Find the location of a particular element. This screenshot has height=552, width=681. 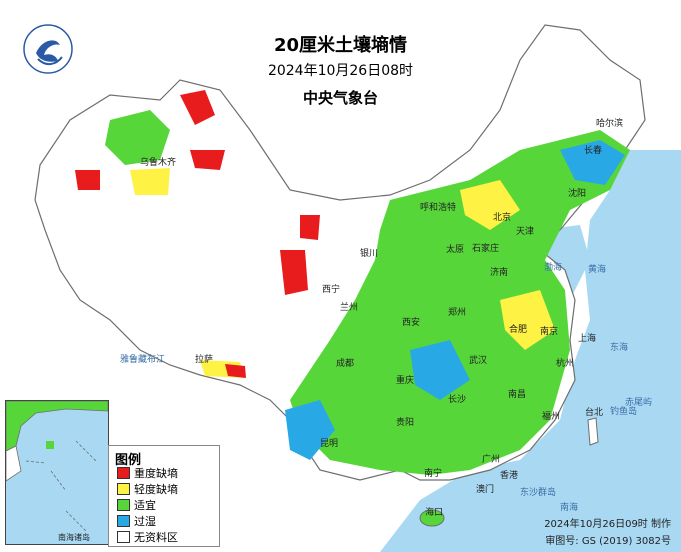

map-agency: 中央气象台 is located at coordinates (340, 98).